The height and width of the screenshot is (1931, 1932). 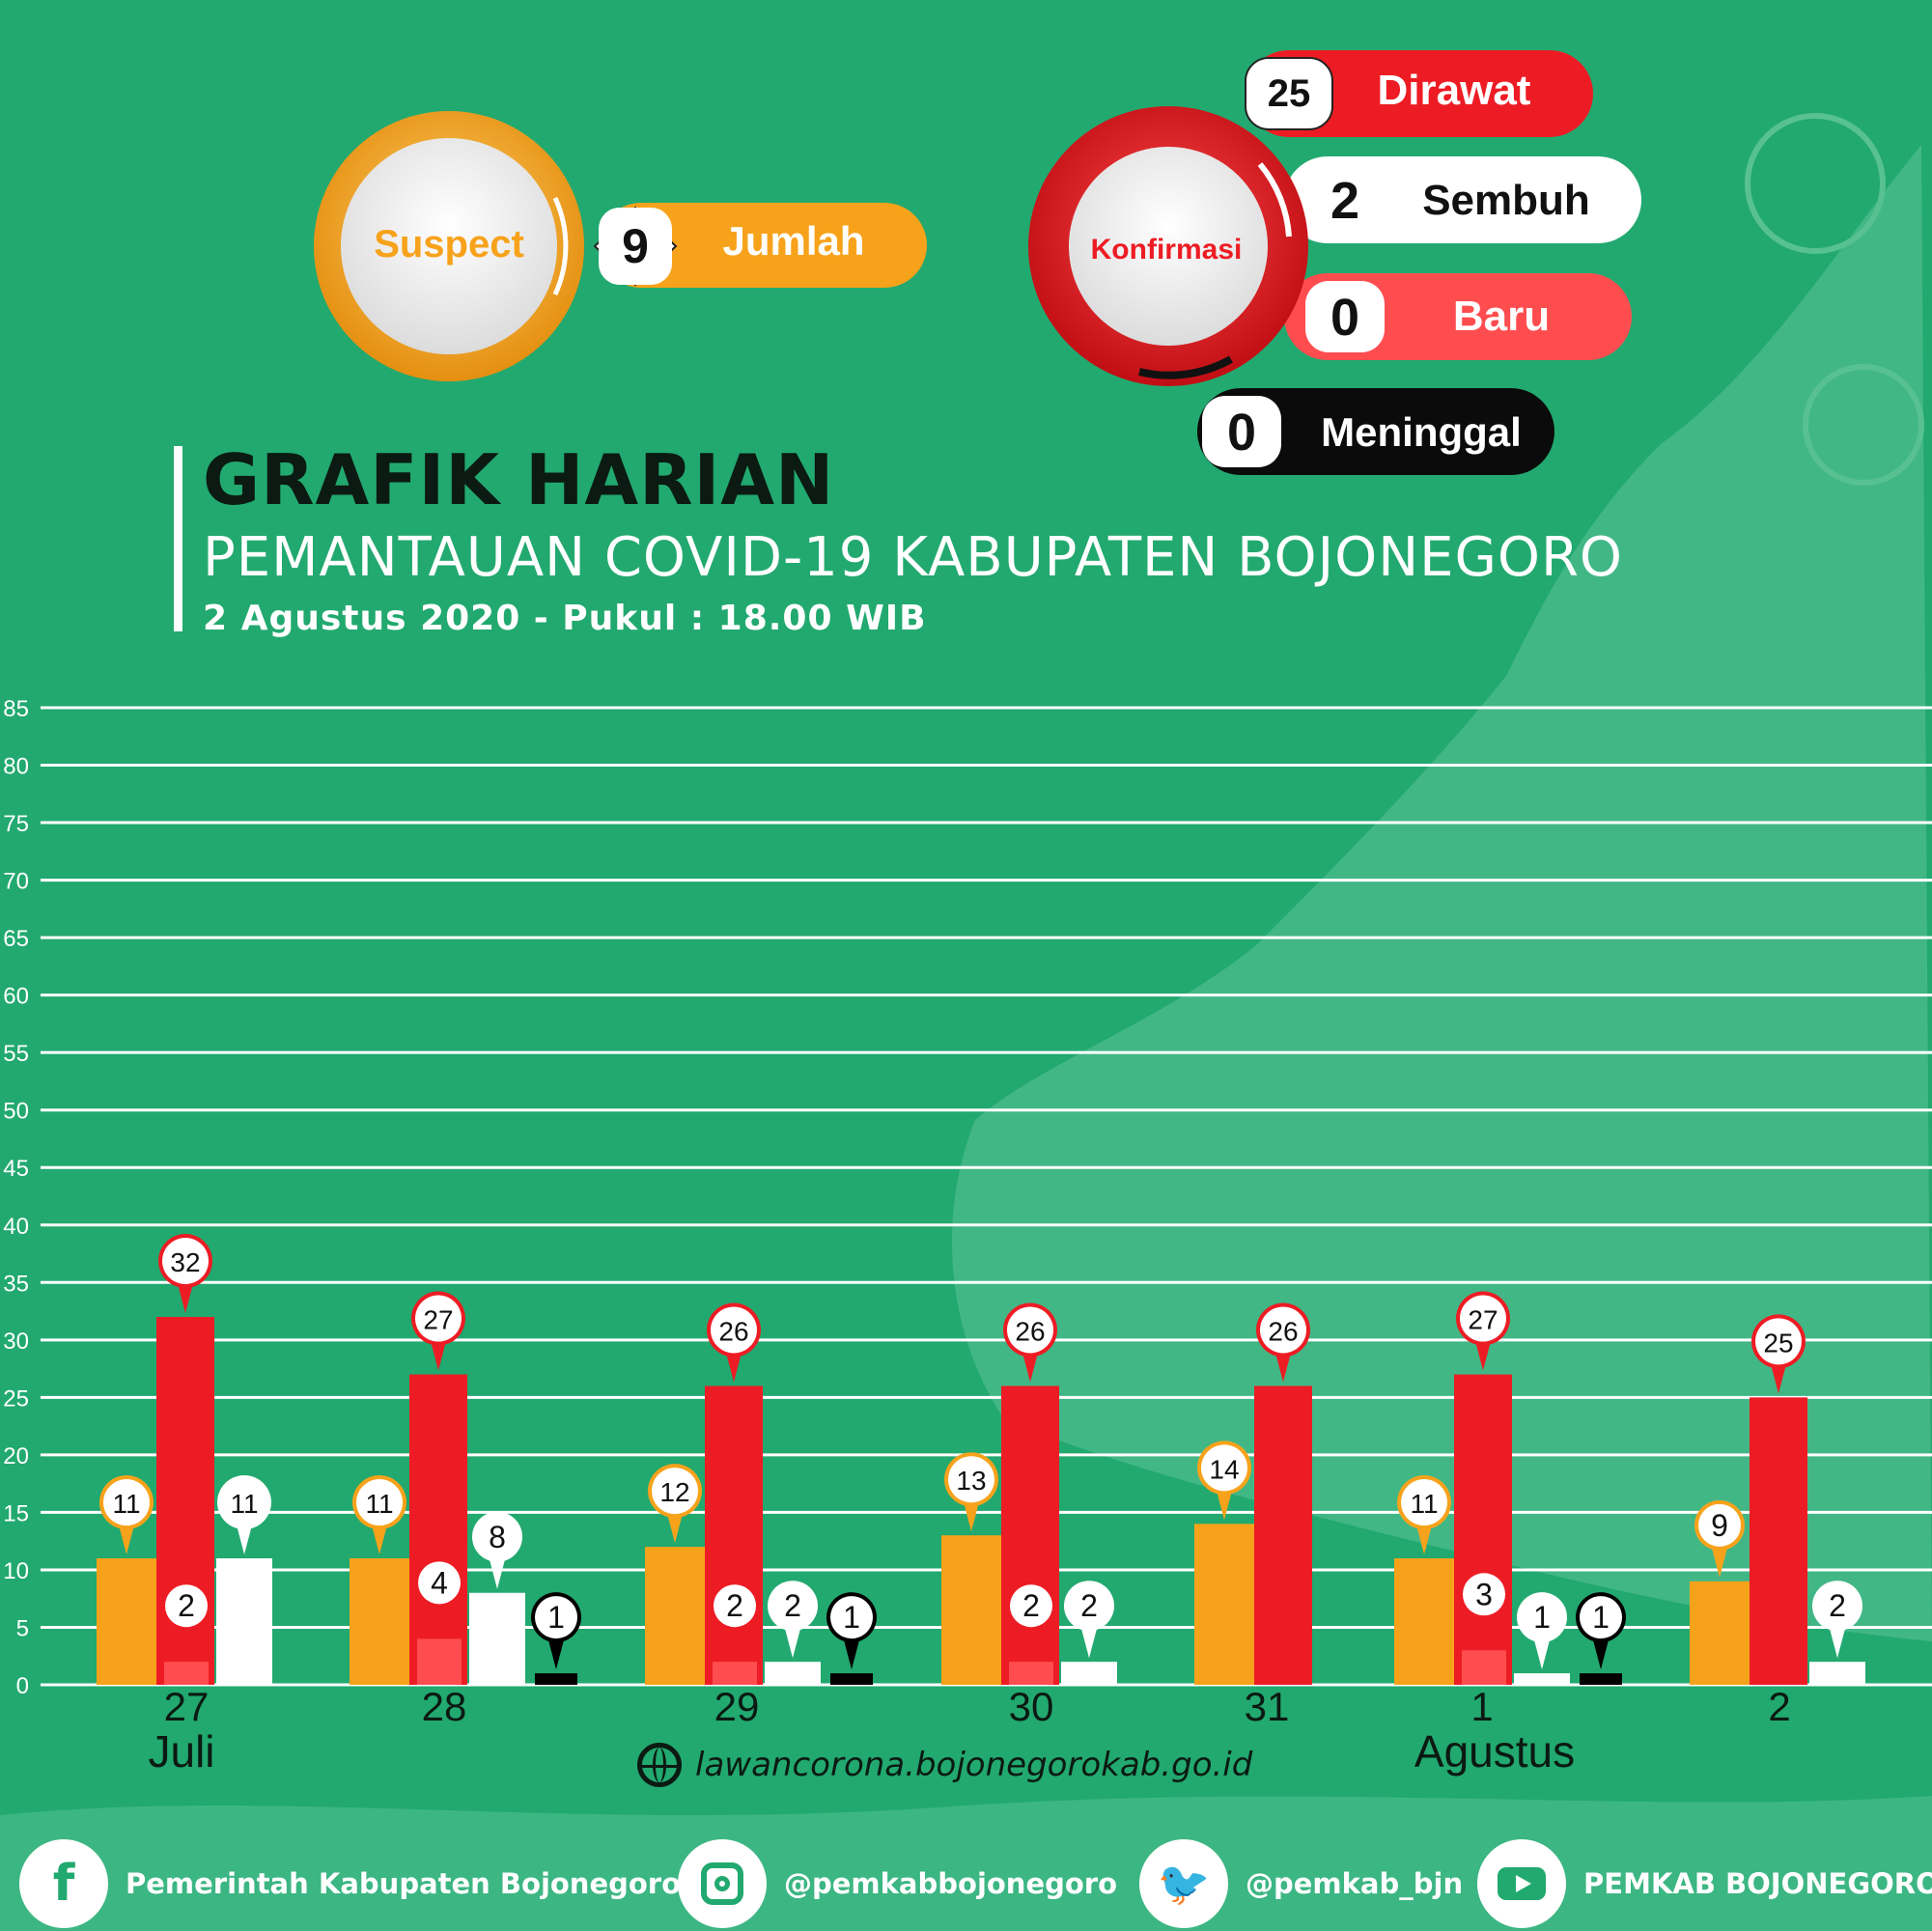 I want to click on confirmed-inner-circle, so click(x=1168, y=246).